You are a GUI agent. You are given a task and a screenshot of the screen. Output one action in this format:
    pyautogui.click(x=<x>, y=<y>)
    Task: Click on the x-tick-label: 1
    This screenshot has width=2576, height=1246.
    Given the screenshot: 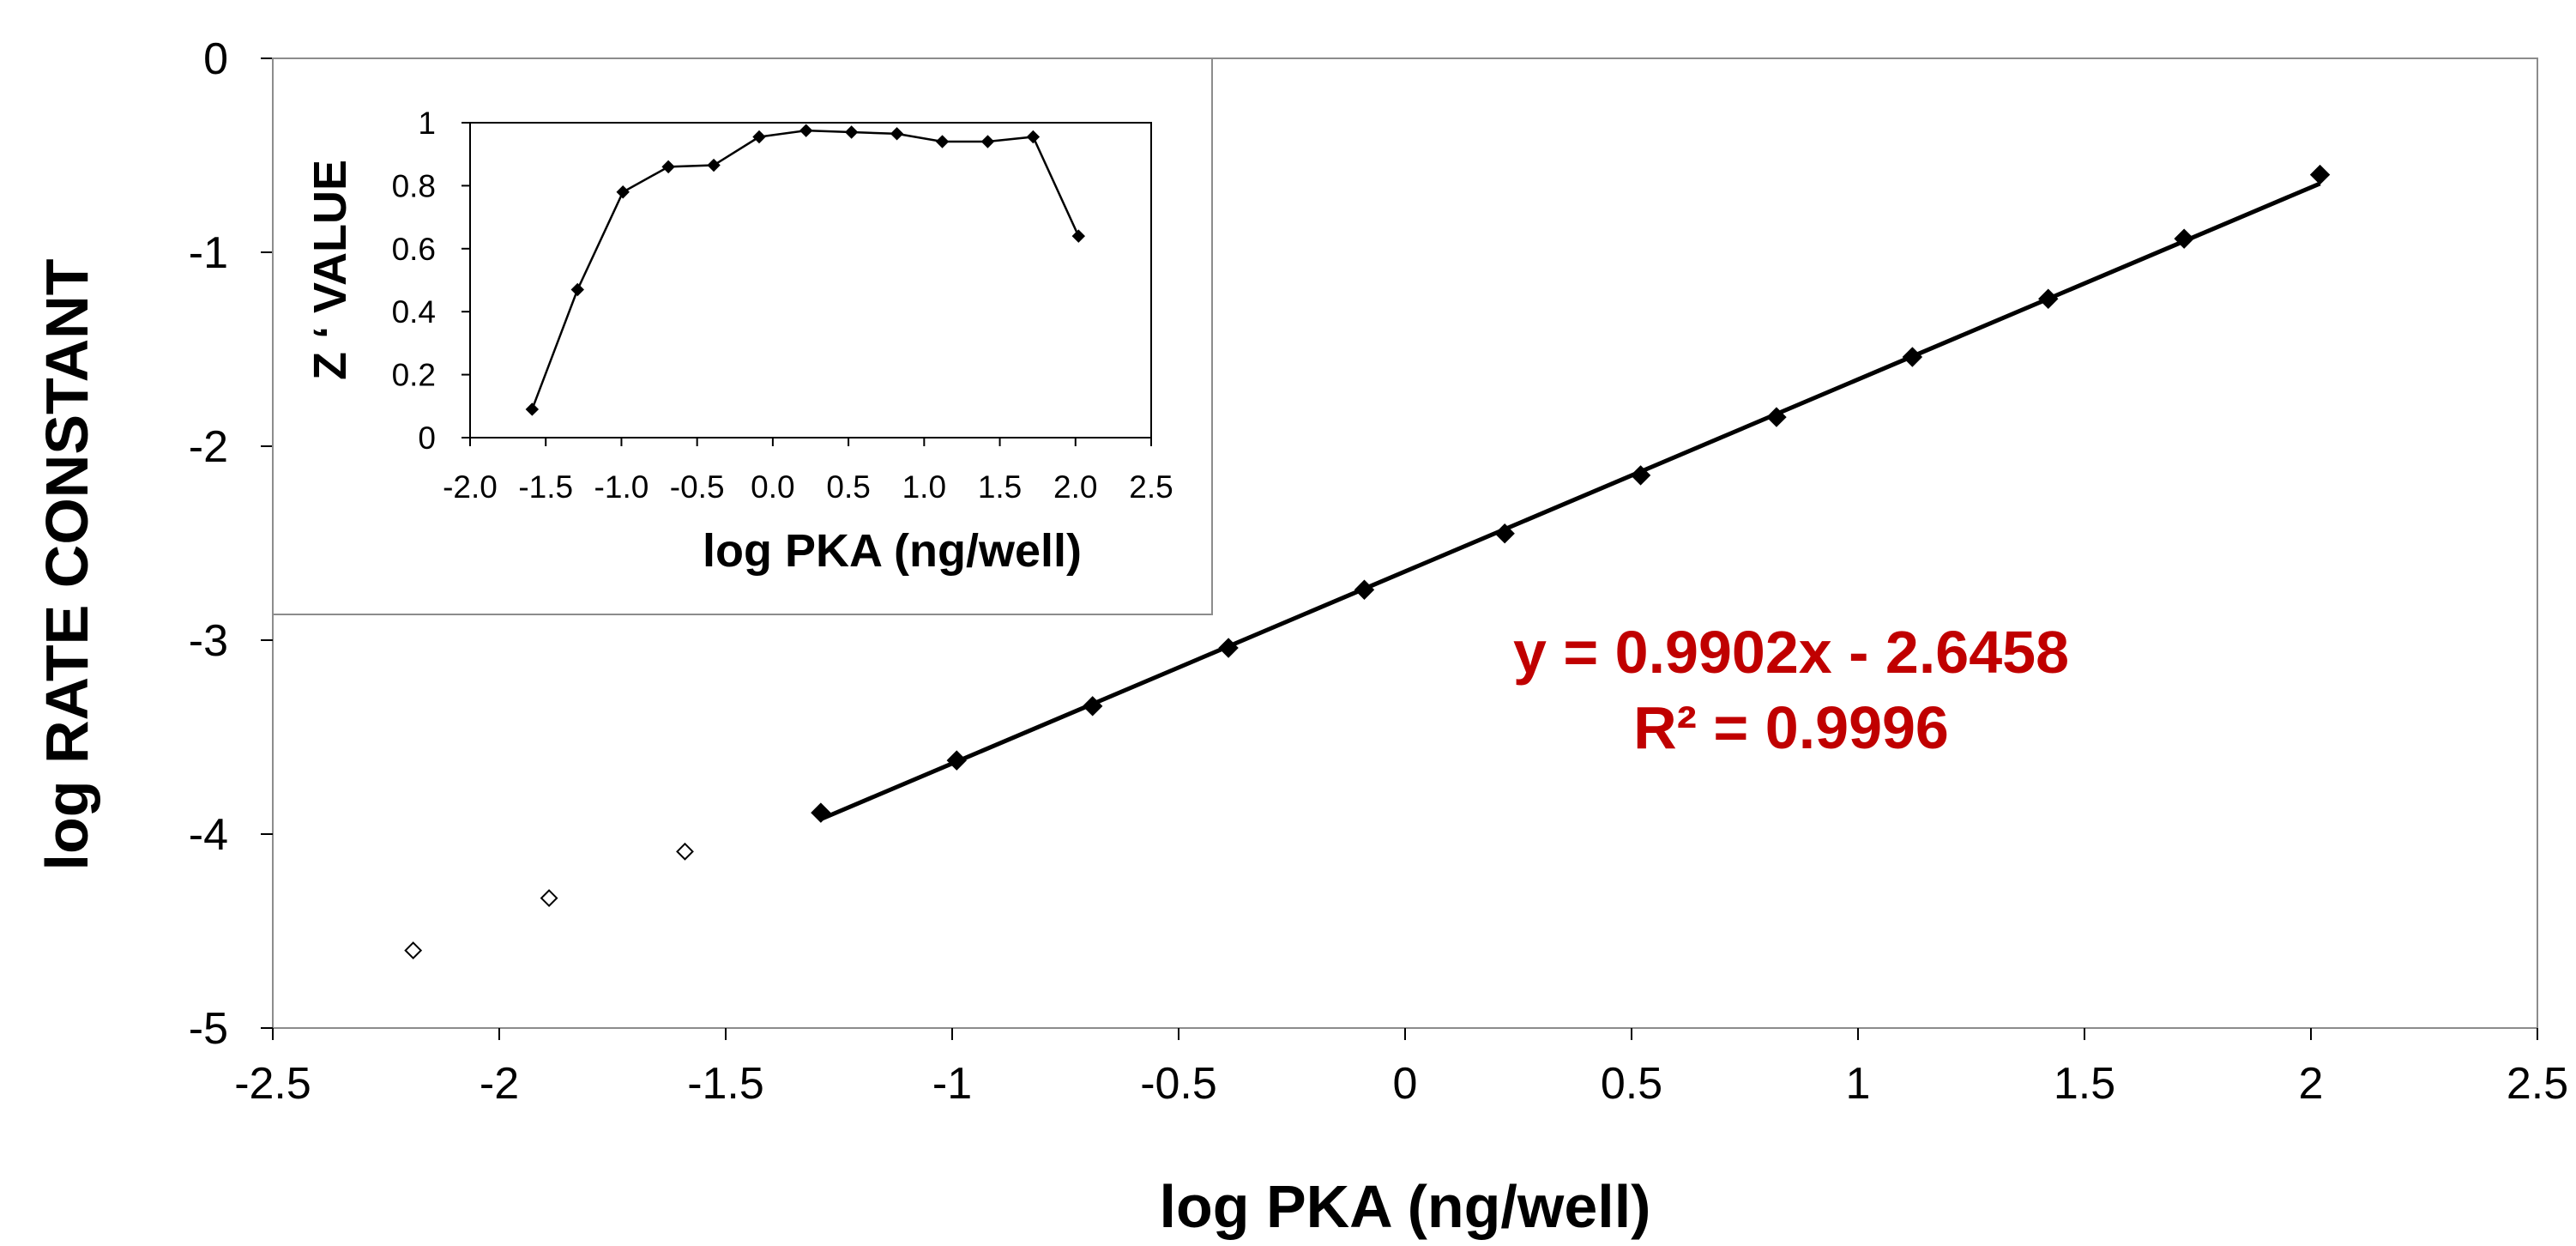 What is the action you would take?
    pyautogui.click(x=1858, y=1084)
    